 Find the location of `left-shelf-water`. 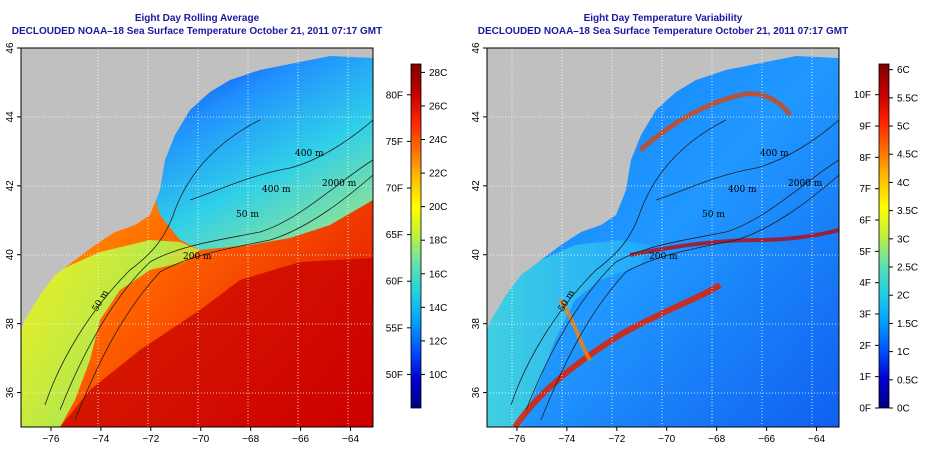

left-shelf-water is located at coordinates (110, 333).